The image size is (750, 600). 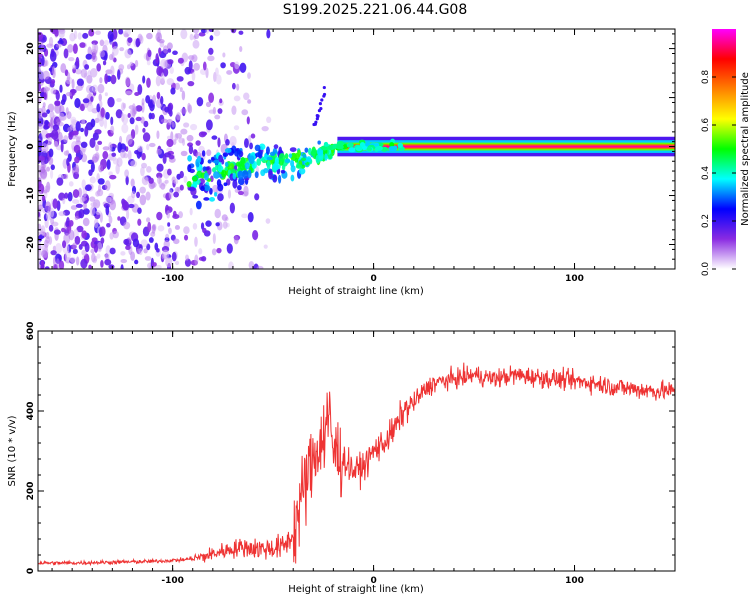 What do you see at coordinates (706, 77) in the screenshot?
I see `colorbar-tick-label: 0.8` at bounding box center [706, 77].